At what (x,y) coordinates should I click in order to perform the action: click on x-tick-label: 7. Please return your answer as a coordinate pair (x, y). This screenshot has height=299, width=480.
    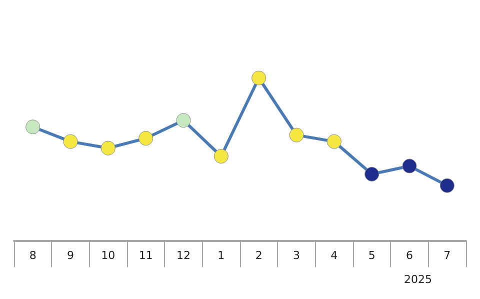
    Looking at the image, I should click on (447, 255).